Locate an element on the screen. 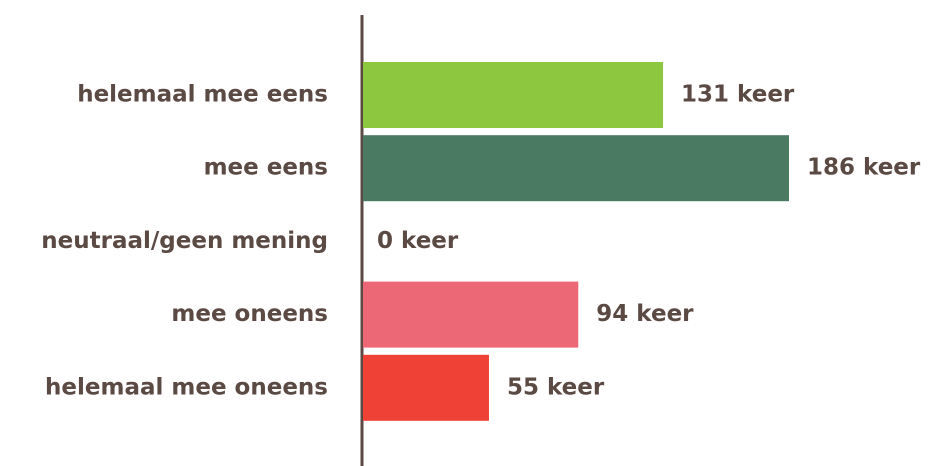  value-label: 55 keer is located at coordinates (556, 387).